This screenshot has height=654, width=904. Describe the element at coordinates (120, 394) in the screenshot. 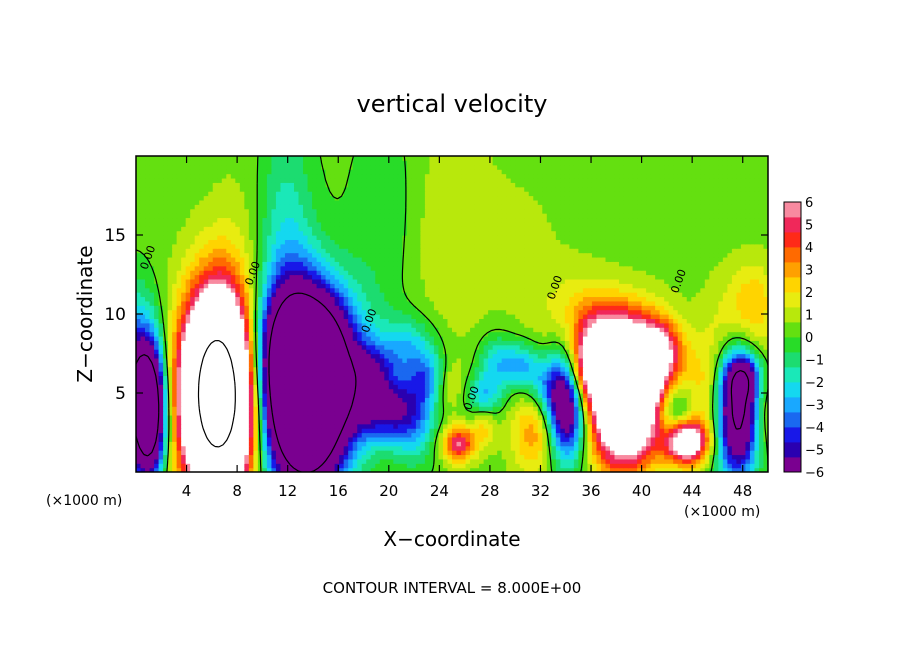

I see `y-tick-label: 5` at that location.